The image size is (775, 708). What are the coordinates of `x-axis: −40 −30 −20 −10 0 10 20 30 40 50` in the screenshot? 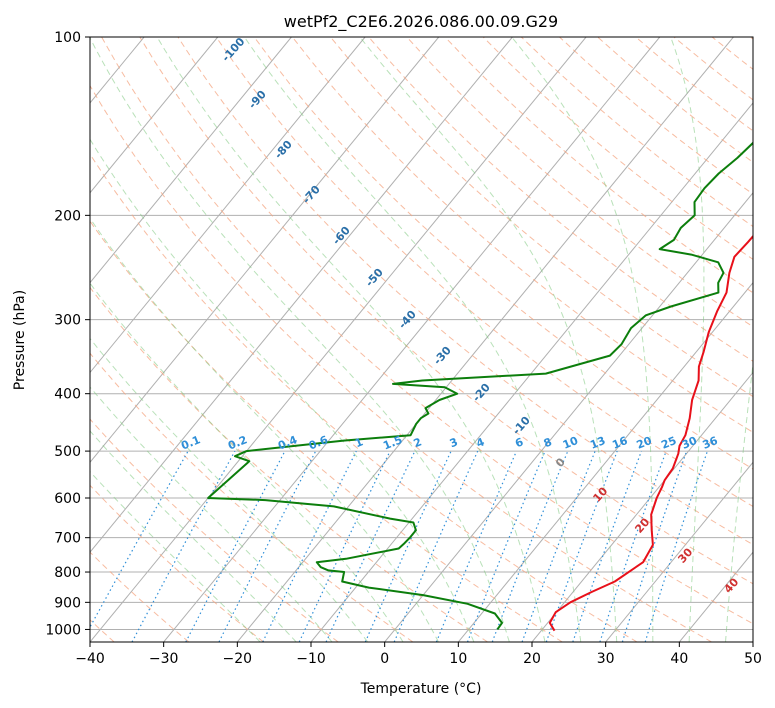 It's located at (418, 654).